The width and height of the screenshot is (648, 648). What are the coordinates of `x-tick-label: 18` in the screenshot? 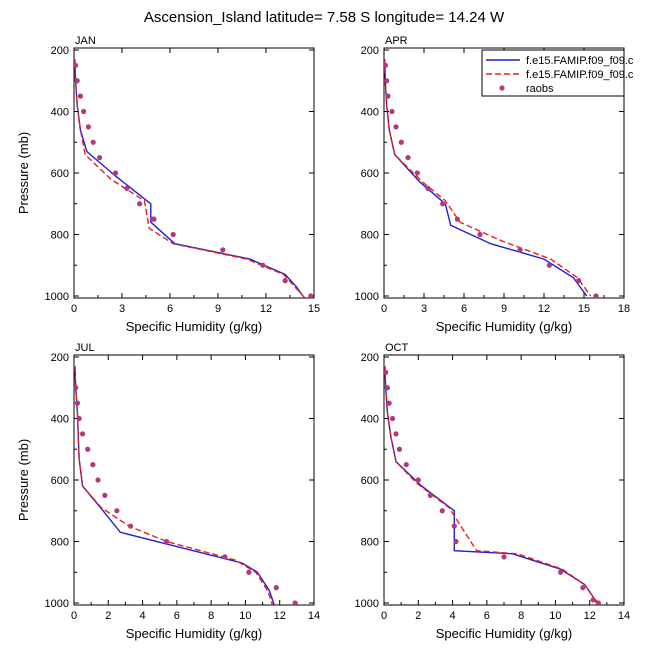 It's located at (624, 309).